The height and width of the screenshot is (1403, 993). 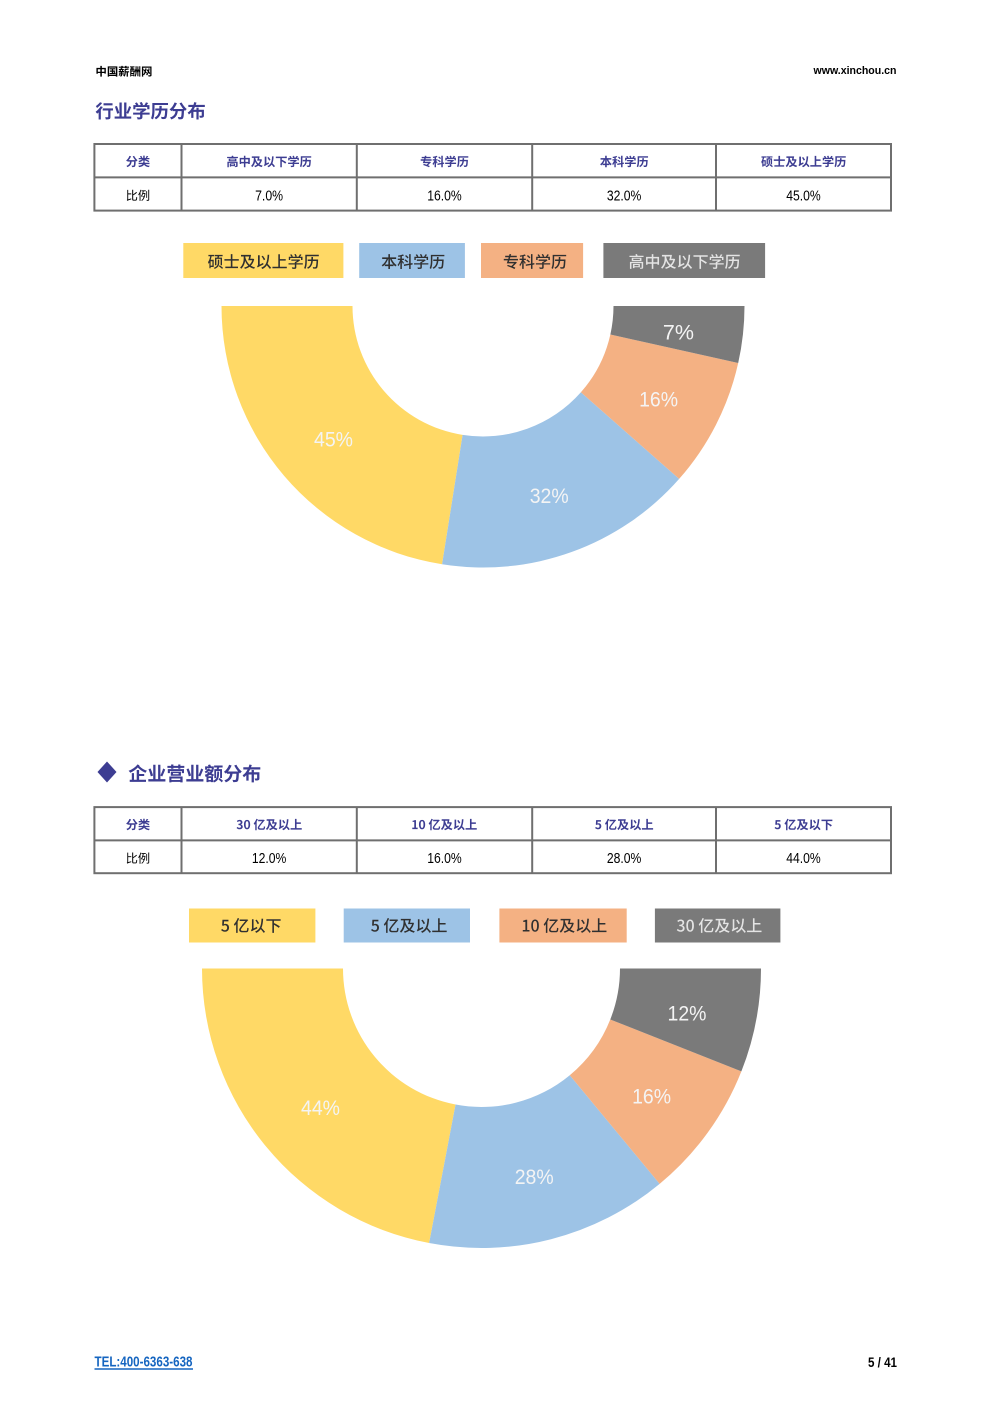 What do you see at coordinates (882, 1362) in the screenshot?
I see `svg-text: 5 / 41` at bounding box center [882, 1362].